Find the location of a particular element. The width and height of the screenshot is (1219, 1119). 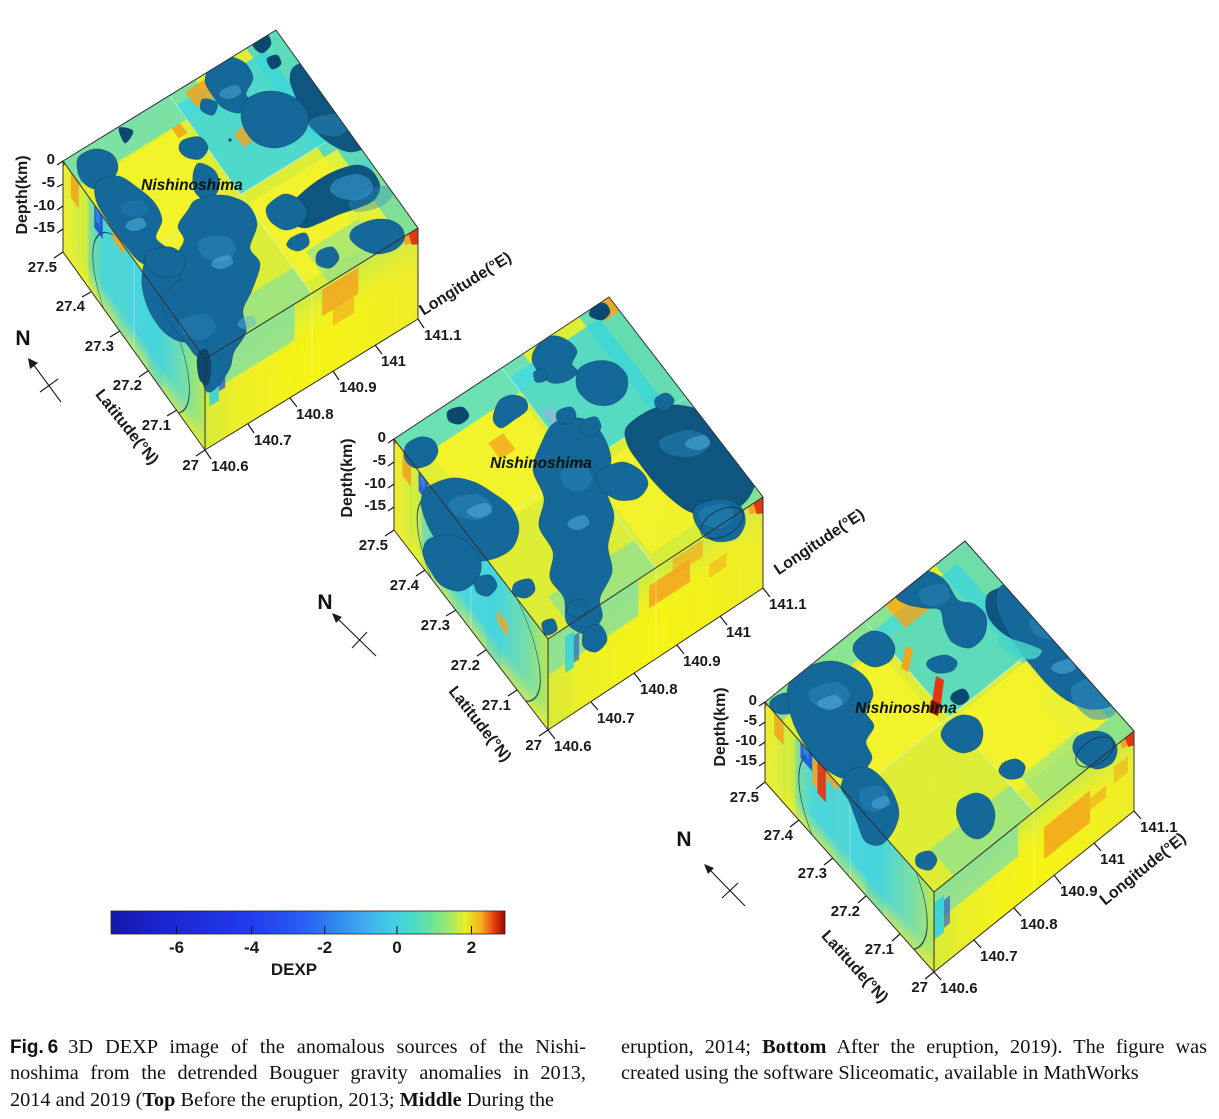

svg-text: 2 is located at coordinates (471, 947).